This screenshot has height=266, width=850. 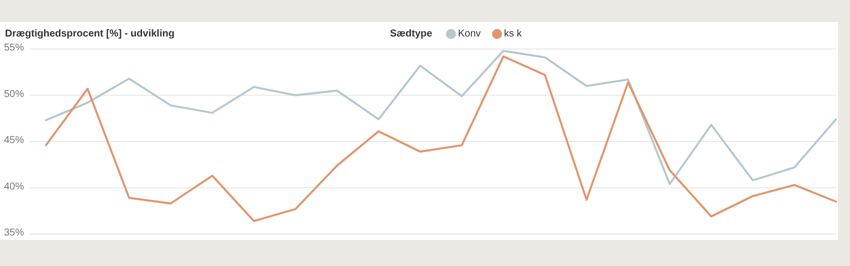 What do you see at coordinates (14, 48) in the screenshot?
I see `y-tick-label: 55%` at bounding box center [14, 48].